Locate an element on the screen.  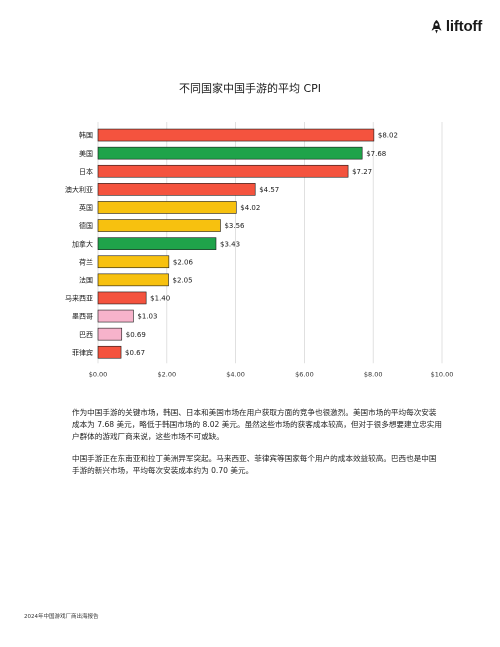
value-label: $1.40 is located at coordinates (160, 299).